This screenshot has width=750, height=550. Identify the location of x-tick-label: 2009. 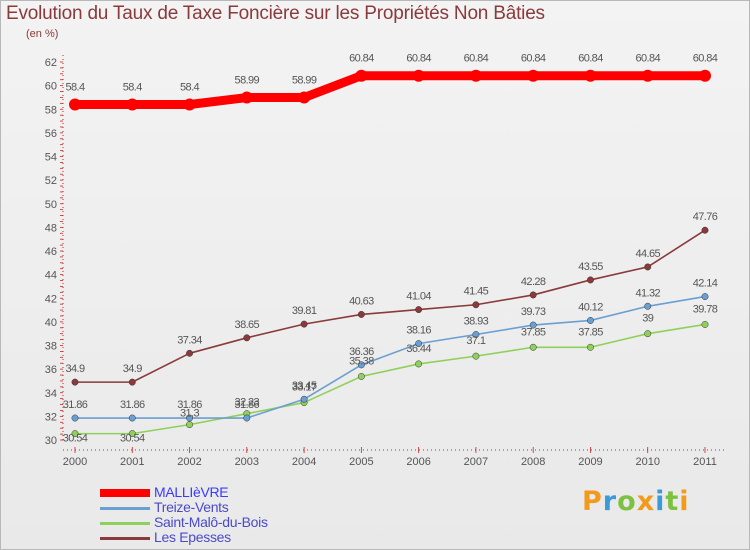
(590, 462).